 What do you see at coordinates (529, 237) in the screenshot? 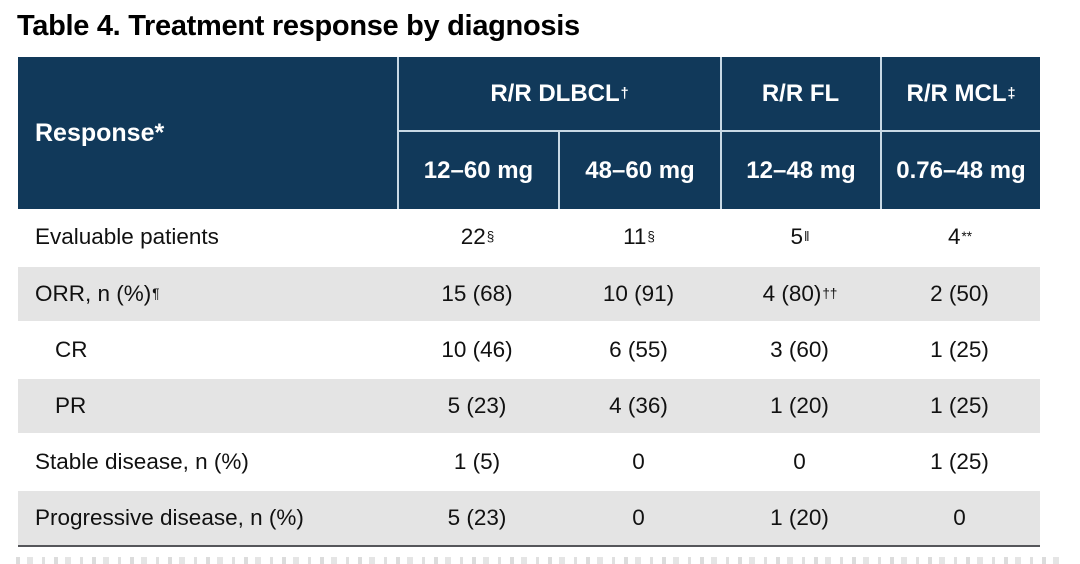
I see `table-row-evaluable-patients: Evaluable patients 22 § 11 § 5 ‖ 4 **` at bounding box center [529, 237].